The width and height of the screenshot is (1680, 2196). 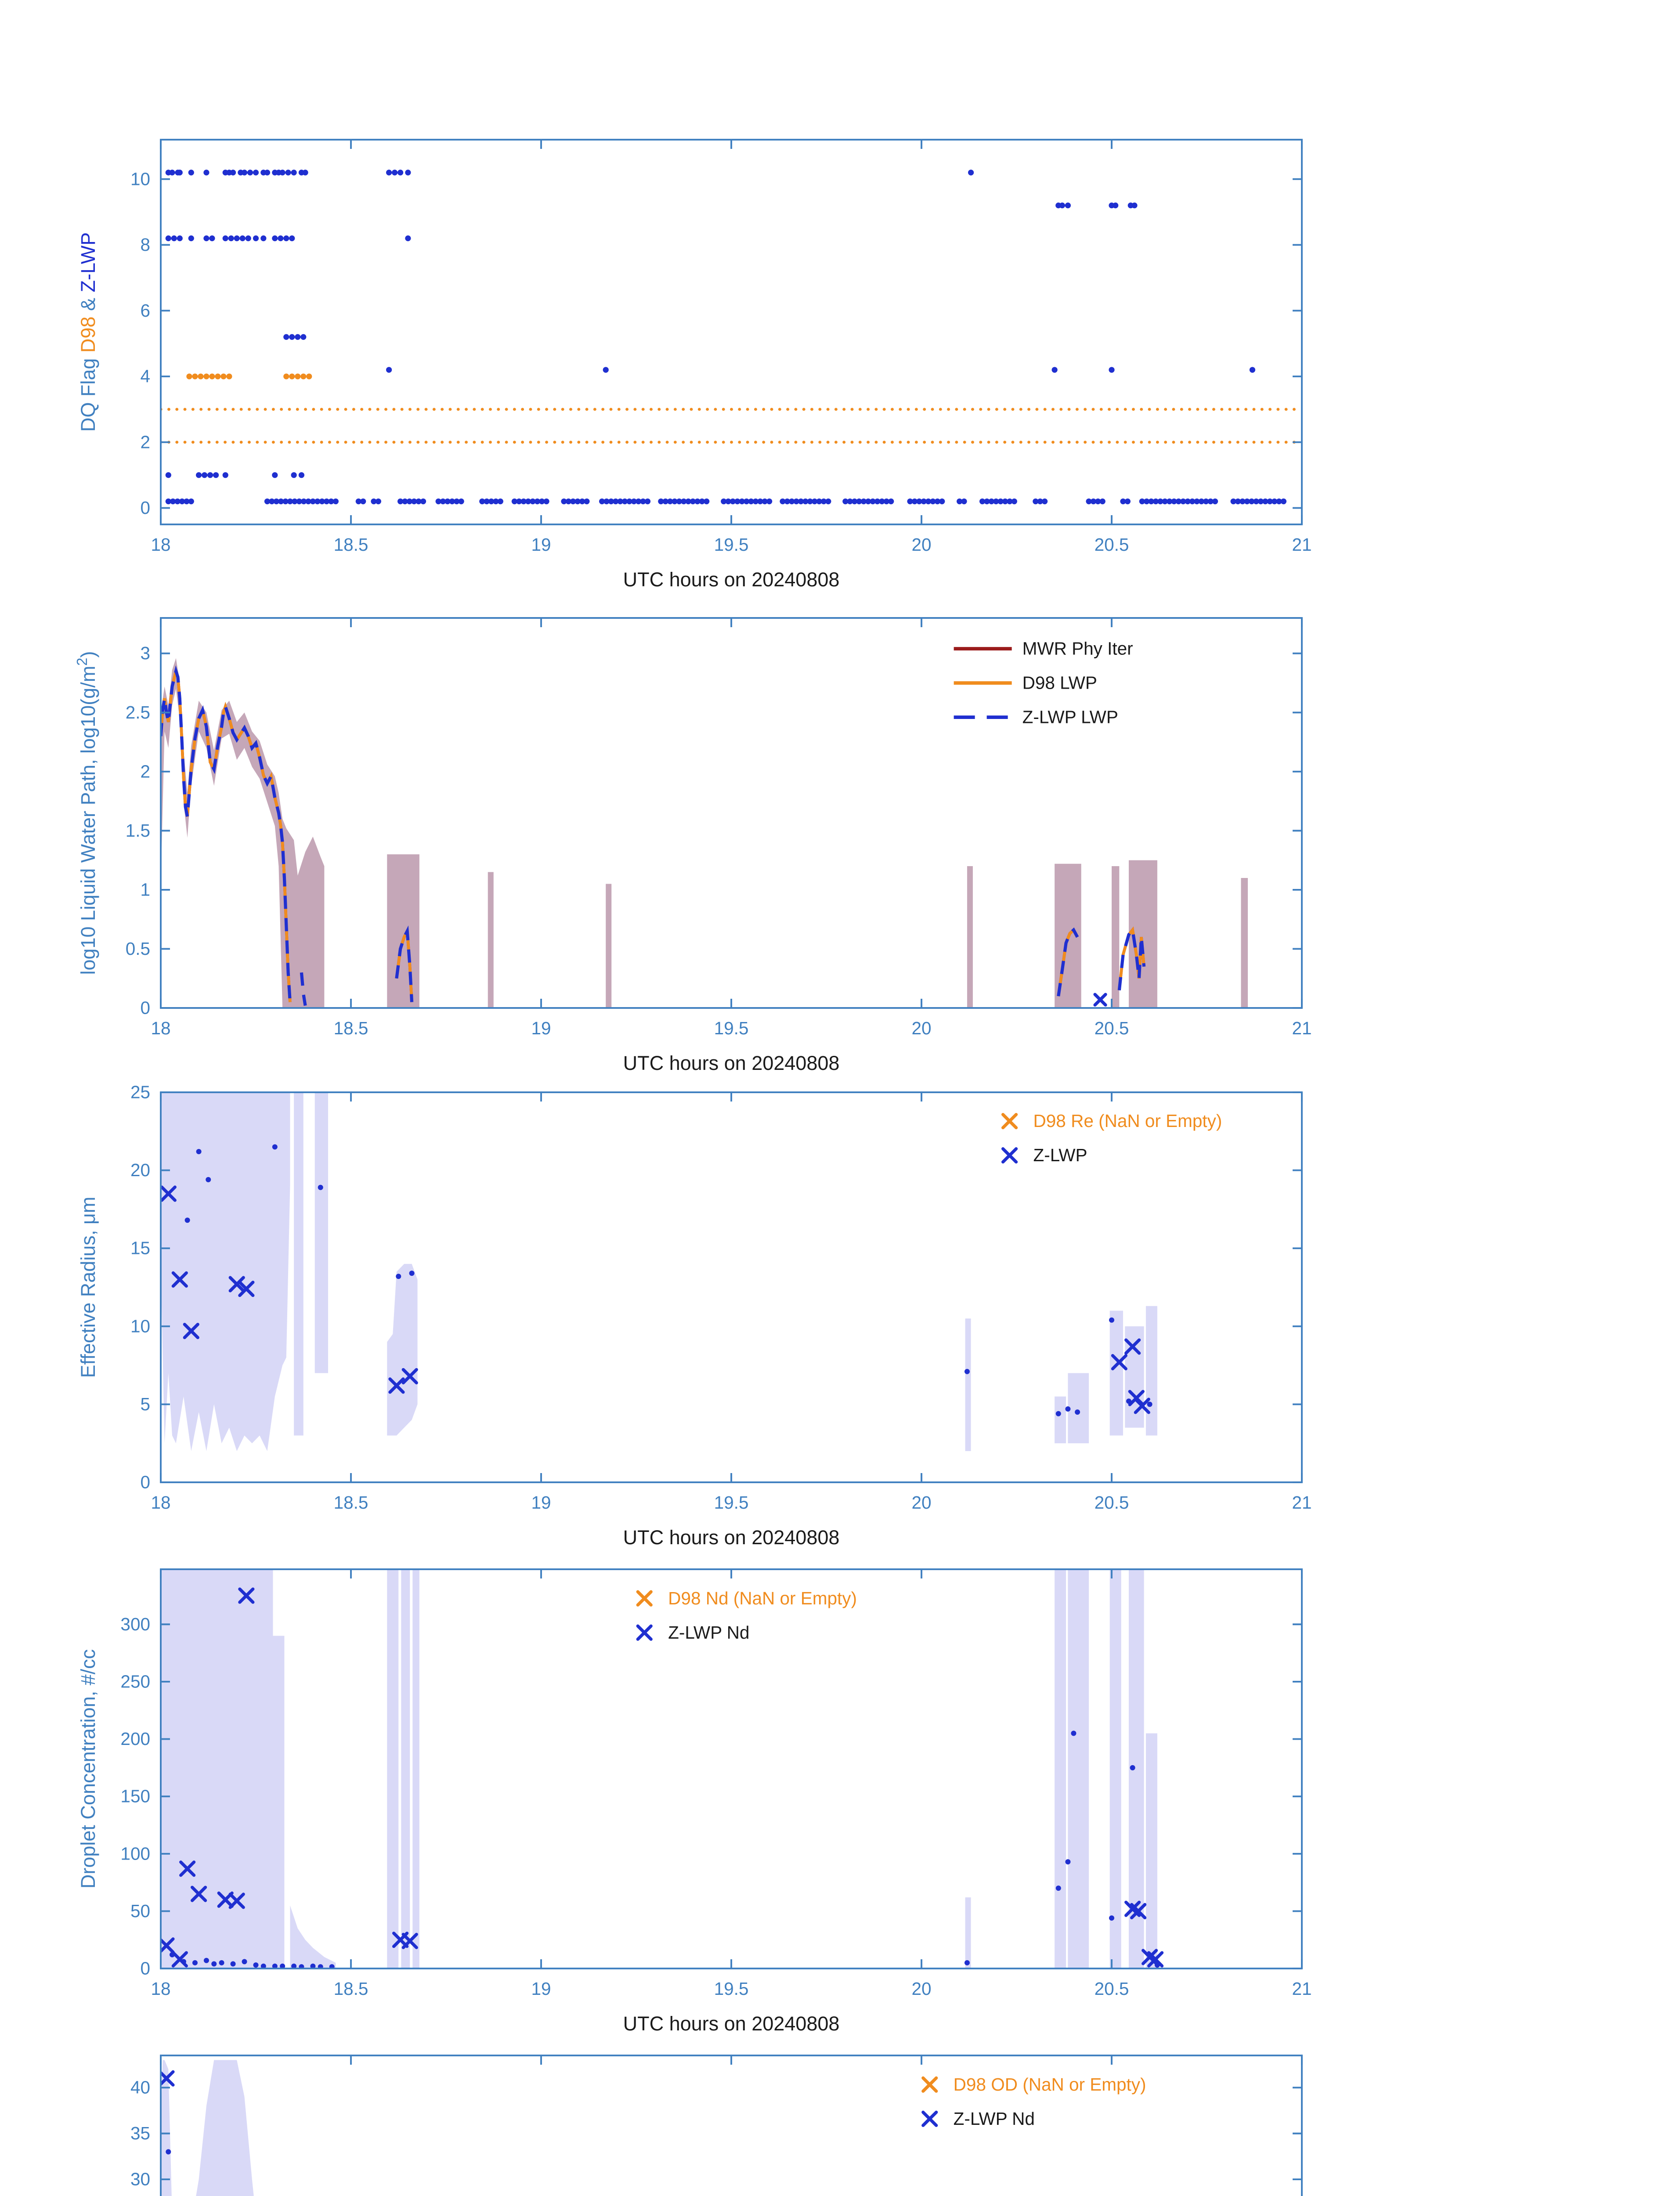 I want to click on y-tick-label: 100, so click(x=135, y=1853).